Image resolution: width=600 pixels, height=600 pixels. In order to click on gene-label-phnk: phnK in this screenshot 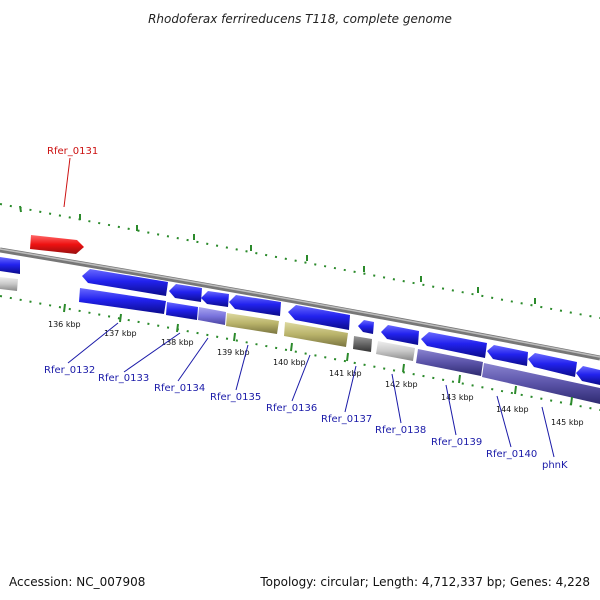, I will do `click(555, 465)`.